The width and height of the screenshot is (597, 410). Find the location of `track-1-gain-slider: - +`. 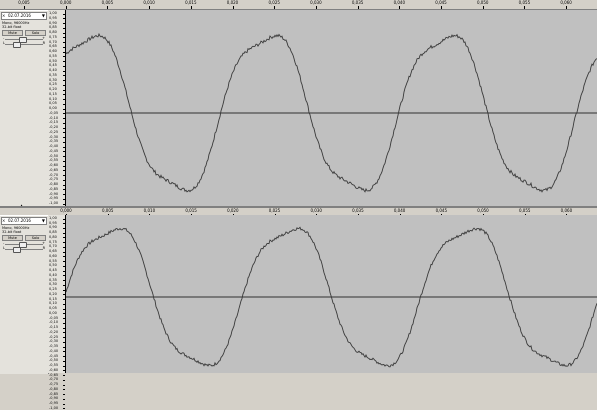

track-1-gain-slider: - + is located at coordinates (24, 39).